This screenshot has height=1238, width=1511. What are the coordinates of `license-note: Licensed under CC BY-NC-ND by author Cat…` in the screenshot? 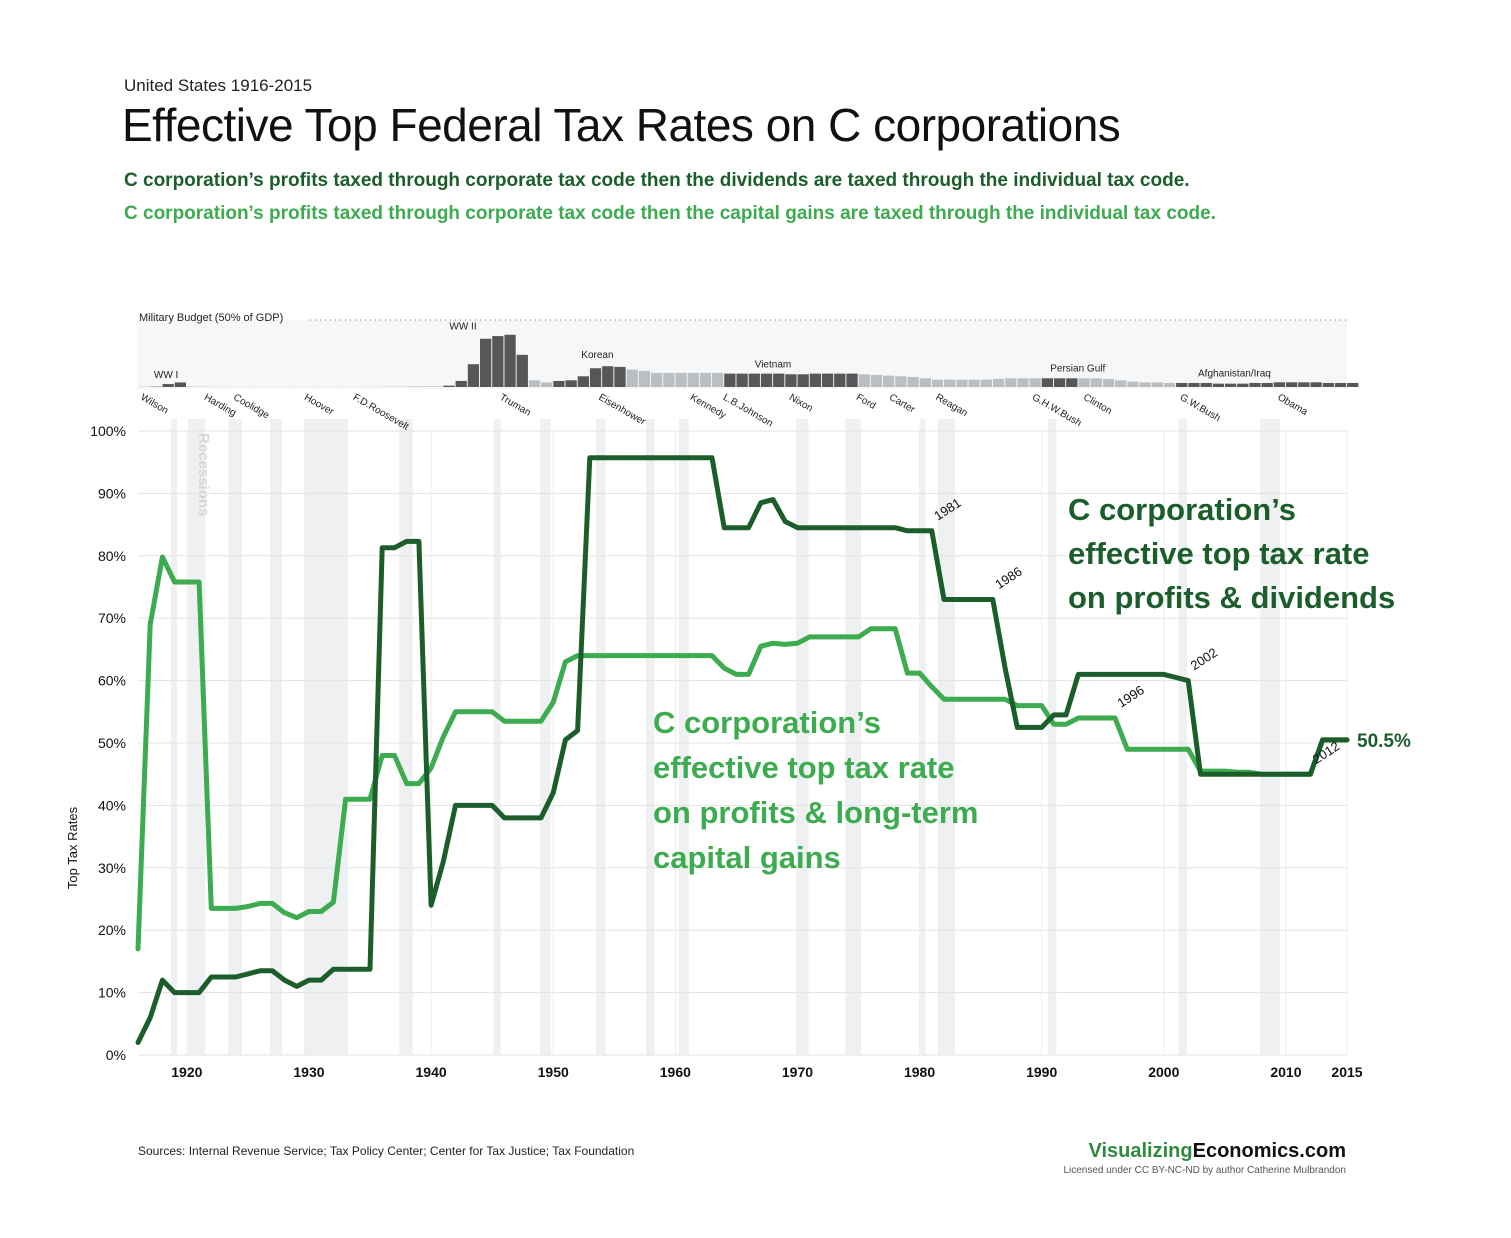 It's located at (1204, 1170).